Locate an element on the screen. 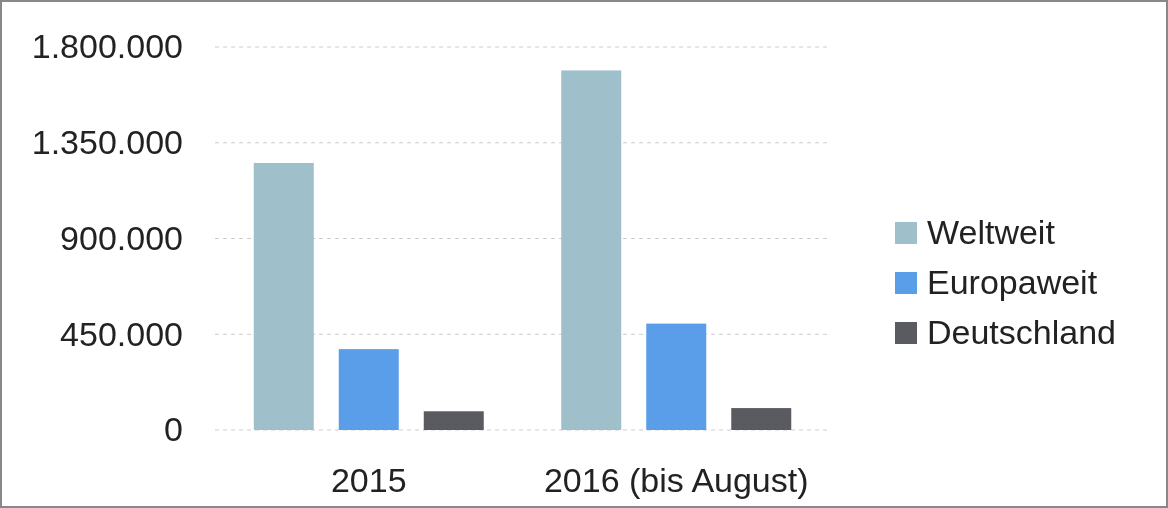  y-tick-label: 1.800.000 is located at coordinates (107, 46).